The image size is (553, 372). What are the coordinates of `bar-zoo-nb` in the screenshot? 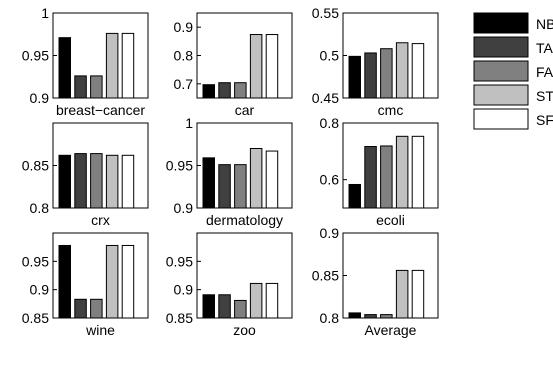 It's located at (208, 306).